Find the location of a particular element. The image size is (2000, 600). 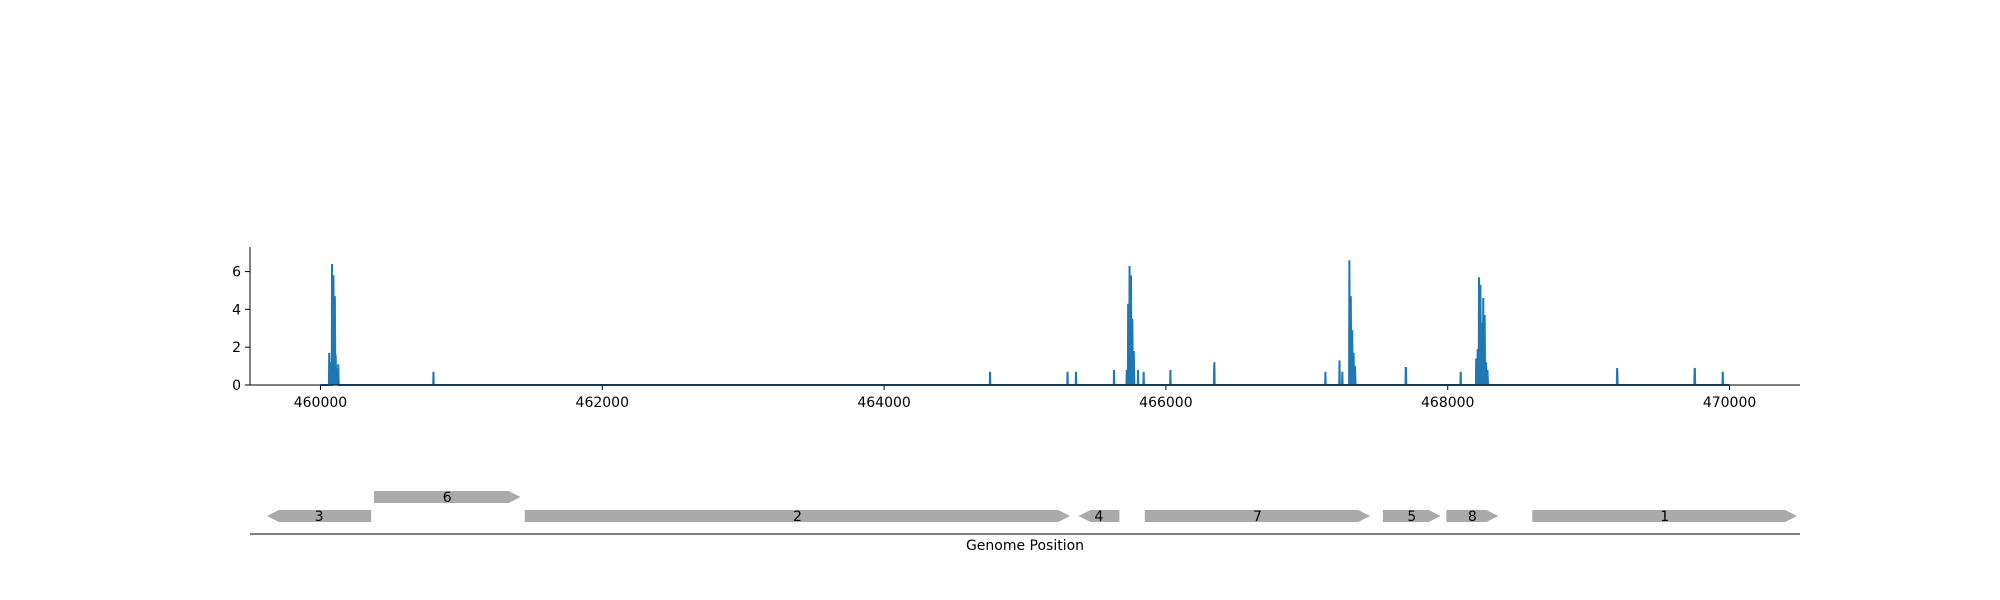

gene-feature: 6 is located at coordinates (447, 498).